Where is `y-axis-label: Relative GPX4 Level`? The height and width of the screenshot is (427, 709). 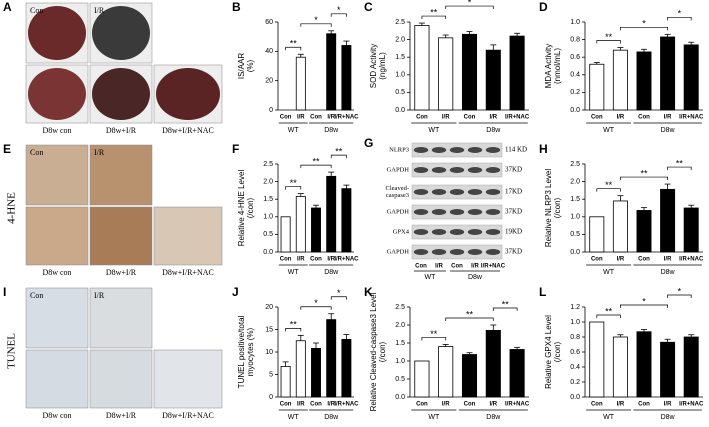 y-axis-label: Relative GPX4 Level is located at coordinates (548, 352).